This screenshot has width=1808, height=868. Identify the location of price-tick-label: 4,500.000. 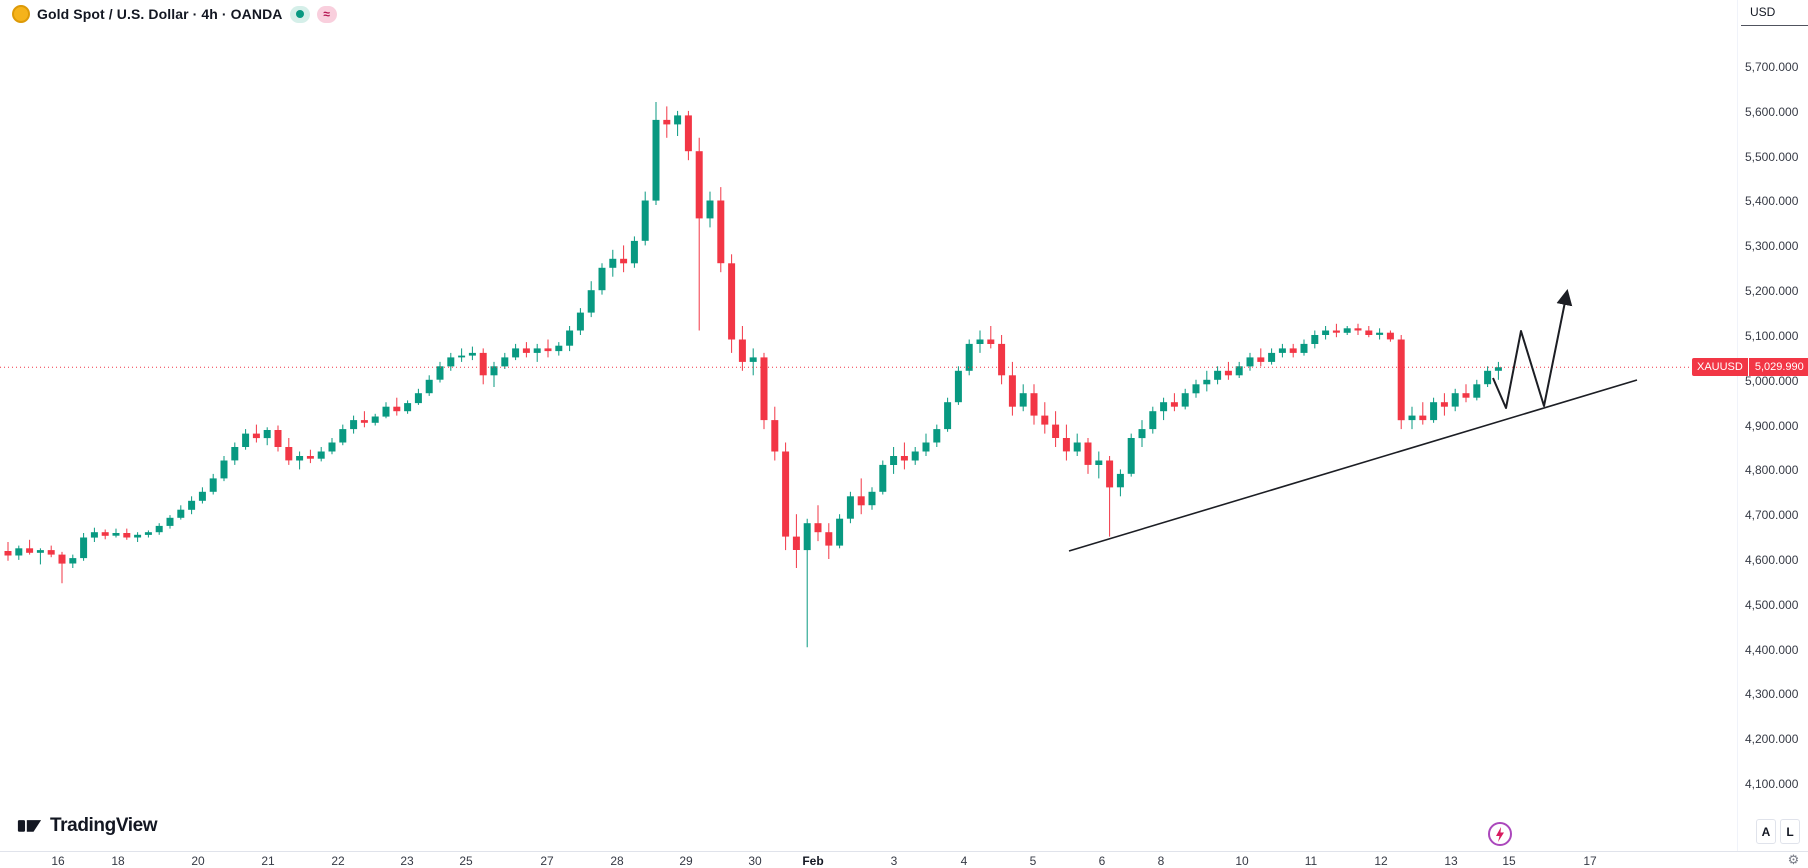
(1772, 605).